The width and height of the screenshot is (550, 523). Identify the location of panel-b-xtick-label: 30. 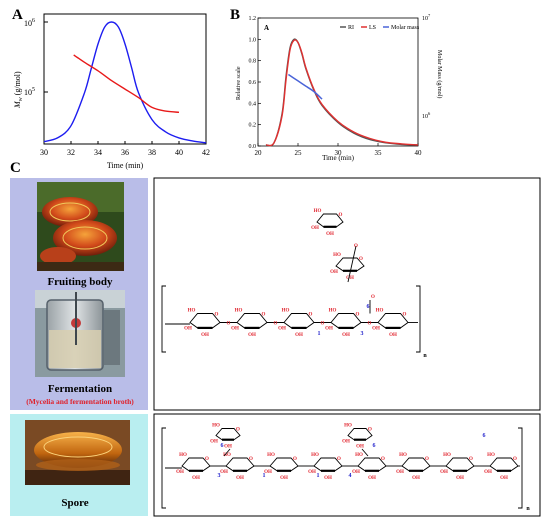
(339, 153).